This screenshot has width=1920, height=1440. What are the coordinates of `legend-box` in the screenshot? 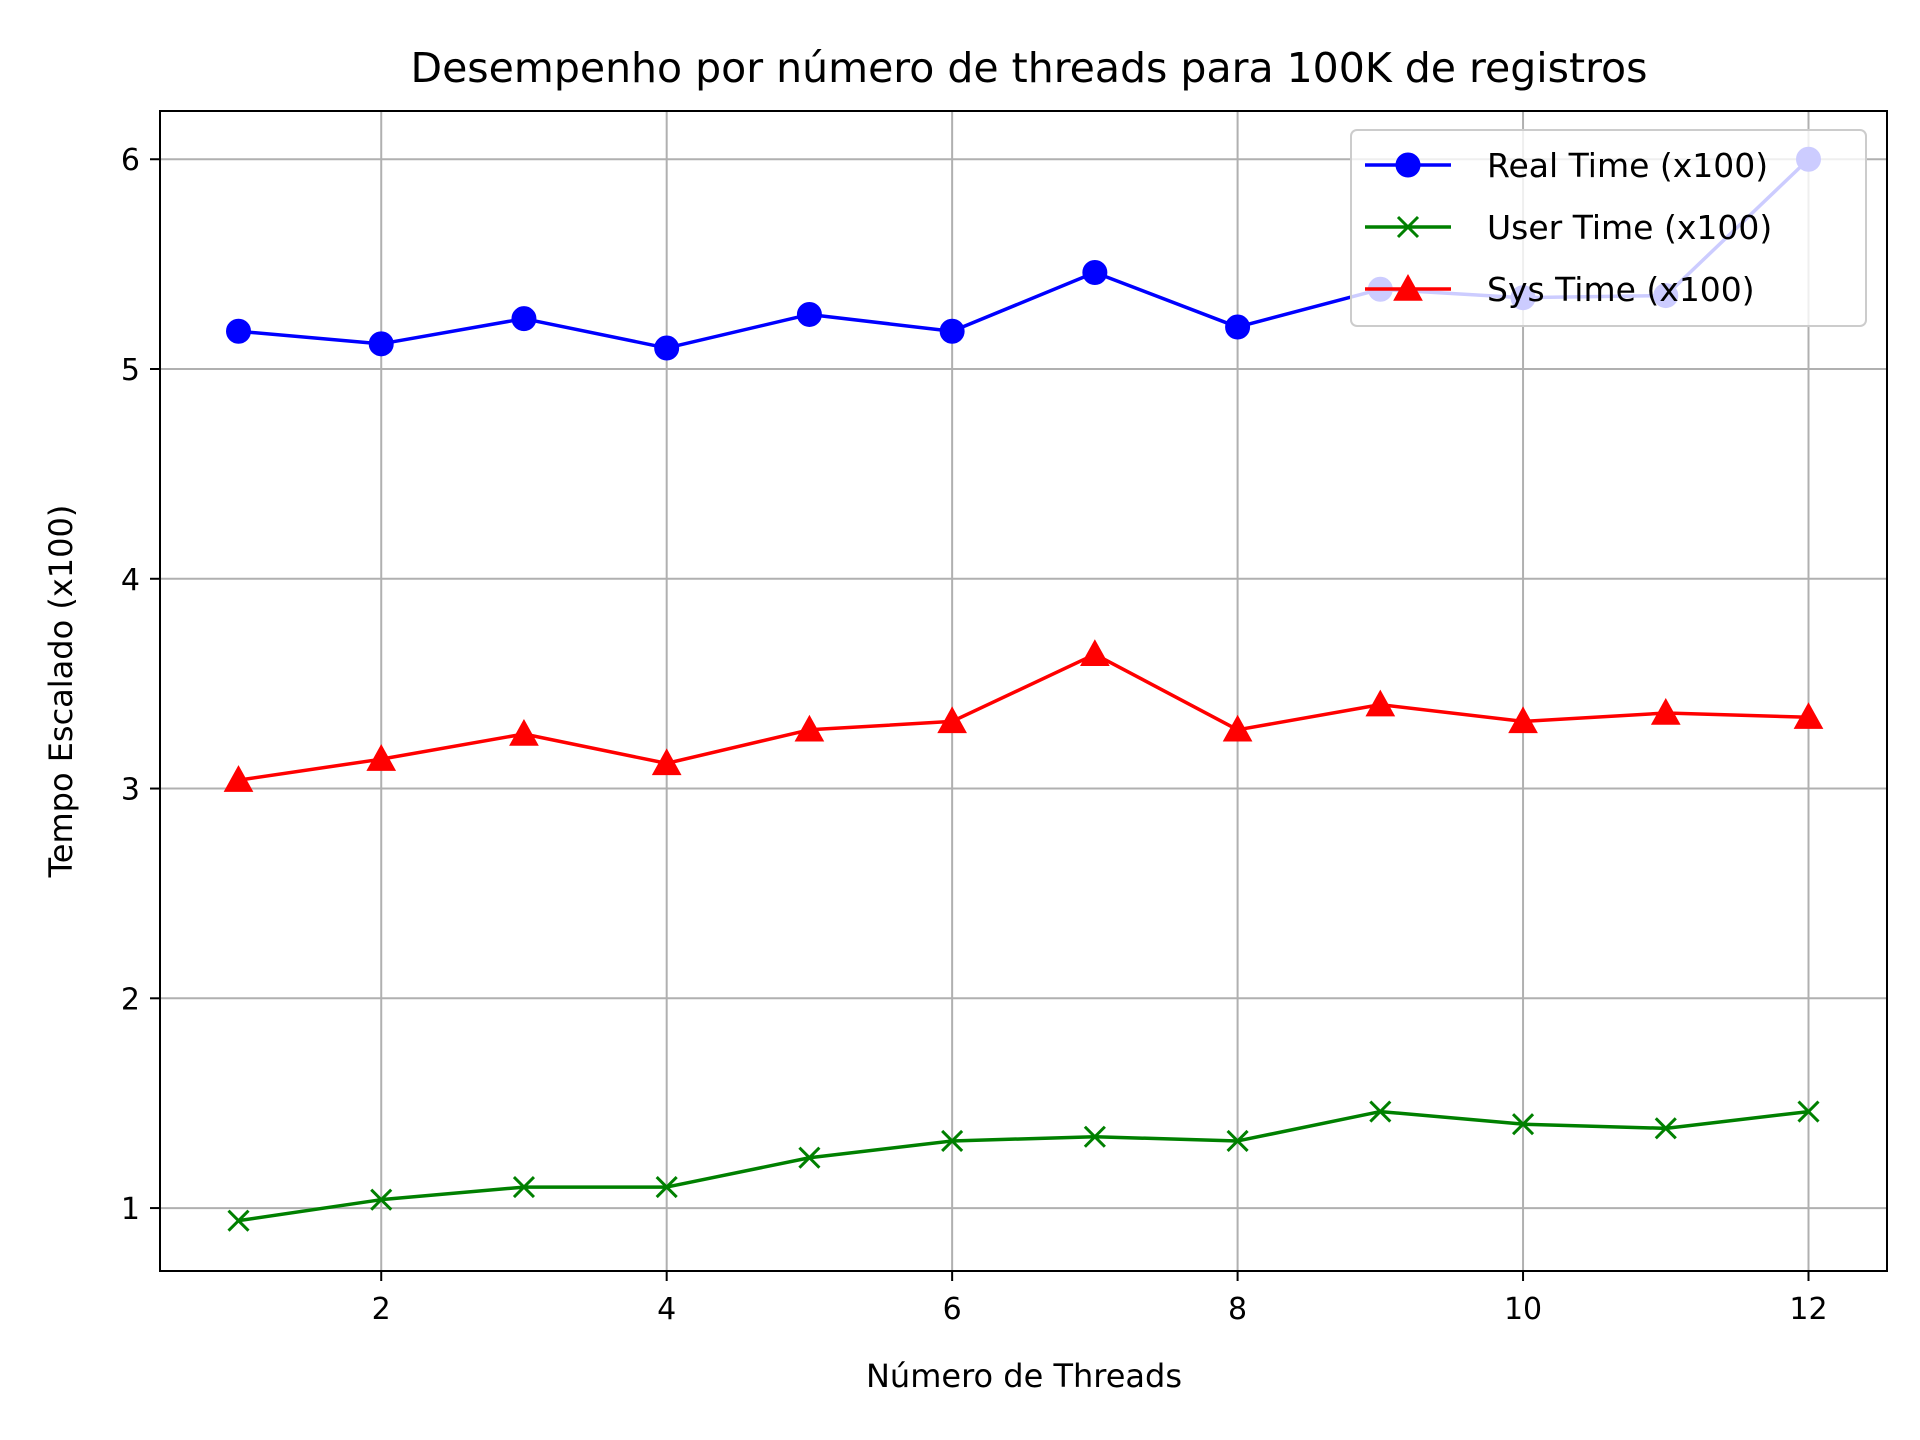 It's located at (1608, 228).